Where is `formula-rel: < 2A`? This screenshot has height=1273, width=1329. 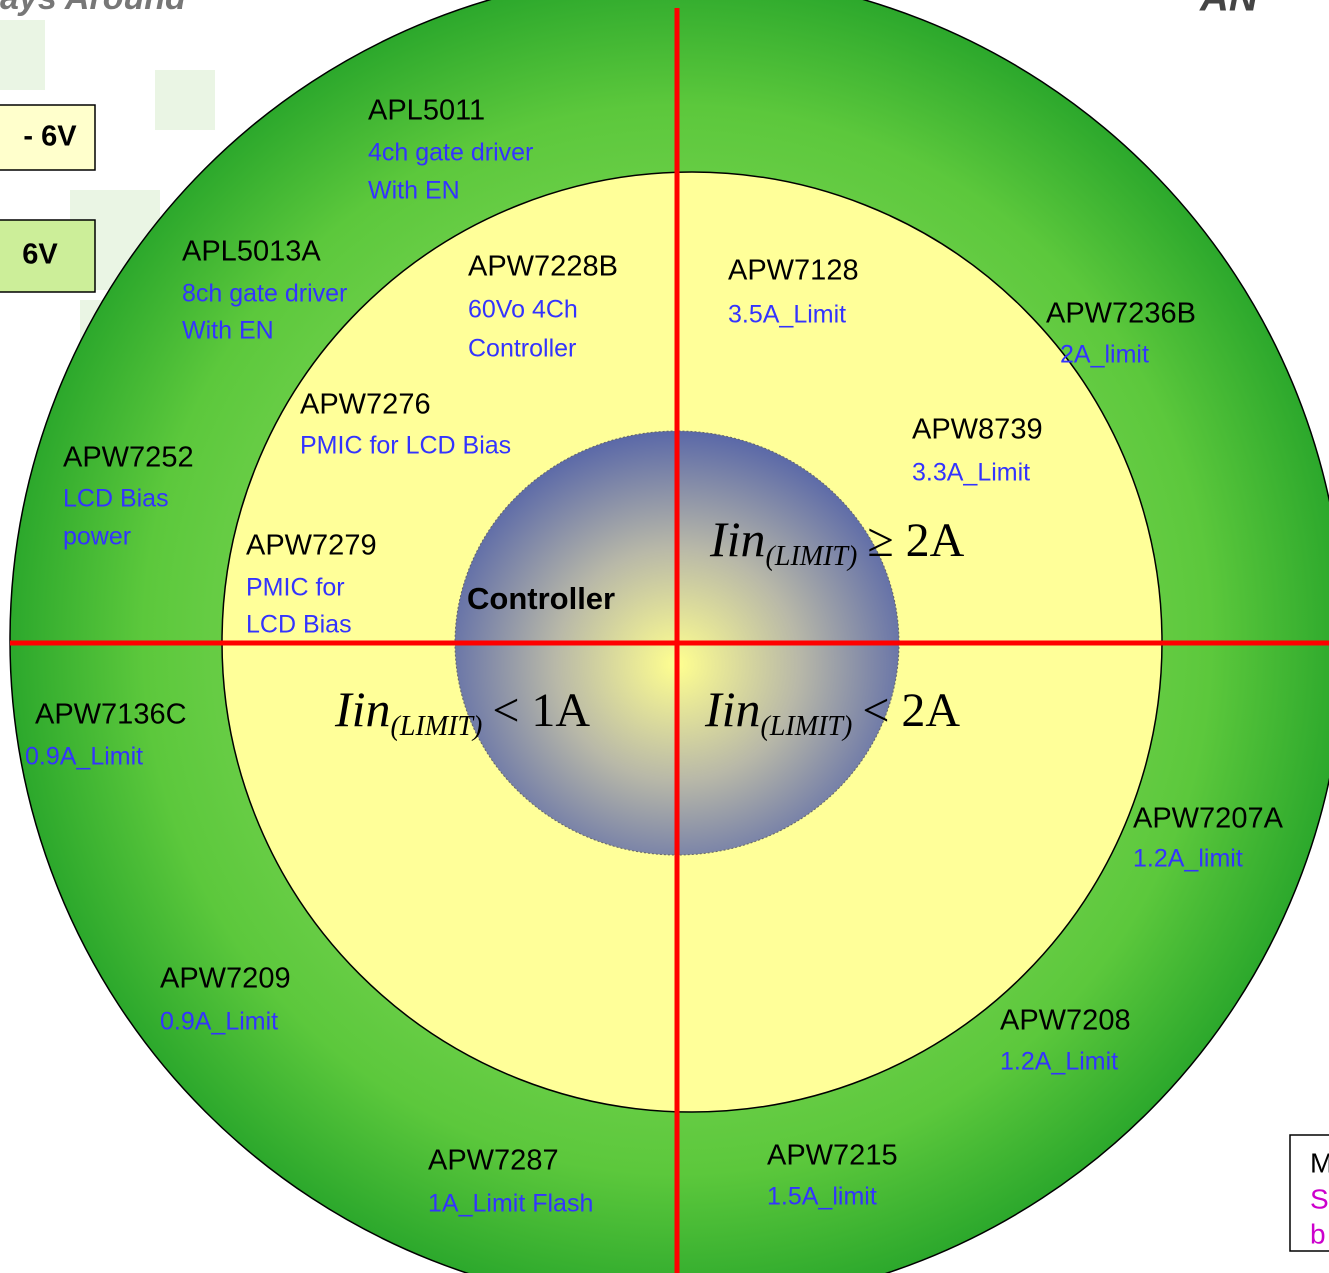 formula-rel: < 2A is located at coordinates (911, 710).